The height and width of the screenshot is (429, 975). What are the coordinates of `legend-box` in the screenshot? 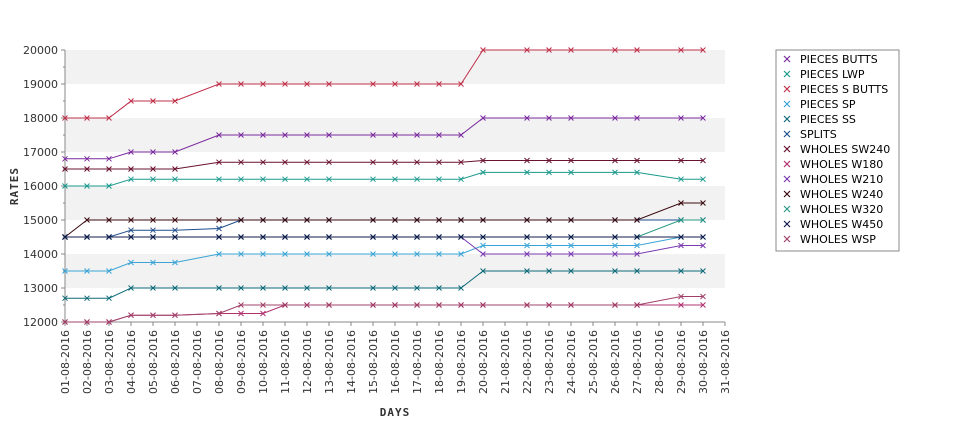 It's located at (837, 150).